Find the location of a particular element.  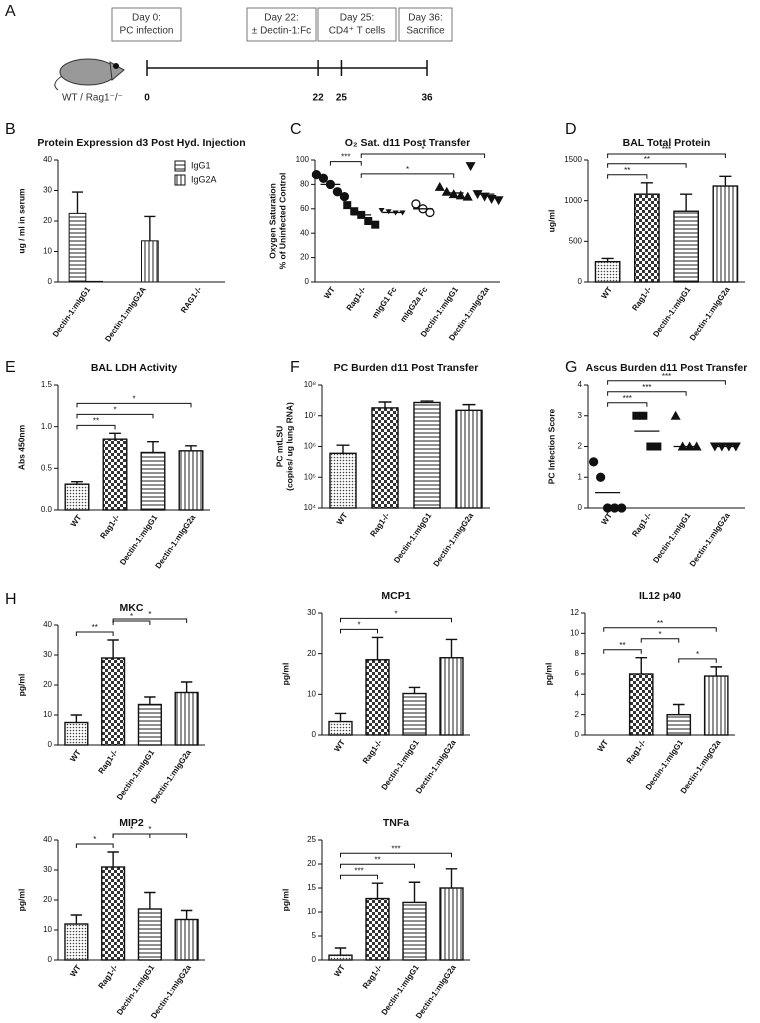

y-tick-label: 4 is located at coordinates (580, 384).